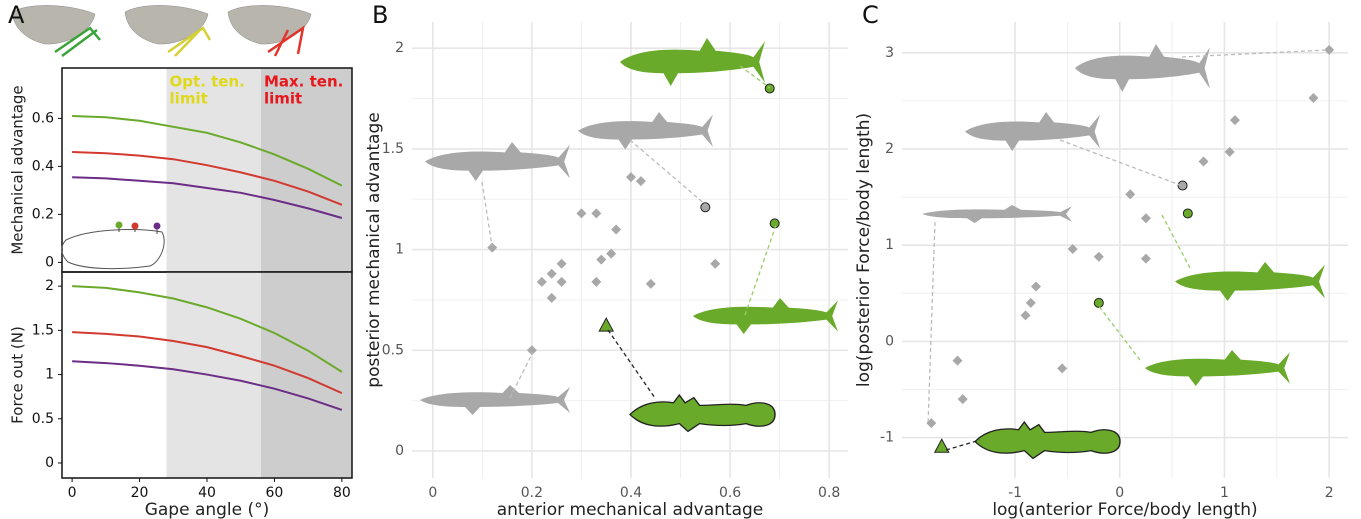 Image resolution: width=1361 pixels, height=519 pixels. What do you see at coordinates (374, 249) in the screenshot?
I see `y-axis-label: posterior mechanical advantage` at bounding box center [374, 249].